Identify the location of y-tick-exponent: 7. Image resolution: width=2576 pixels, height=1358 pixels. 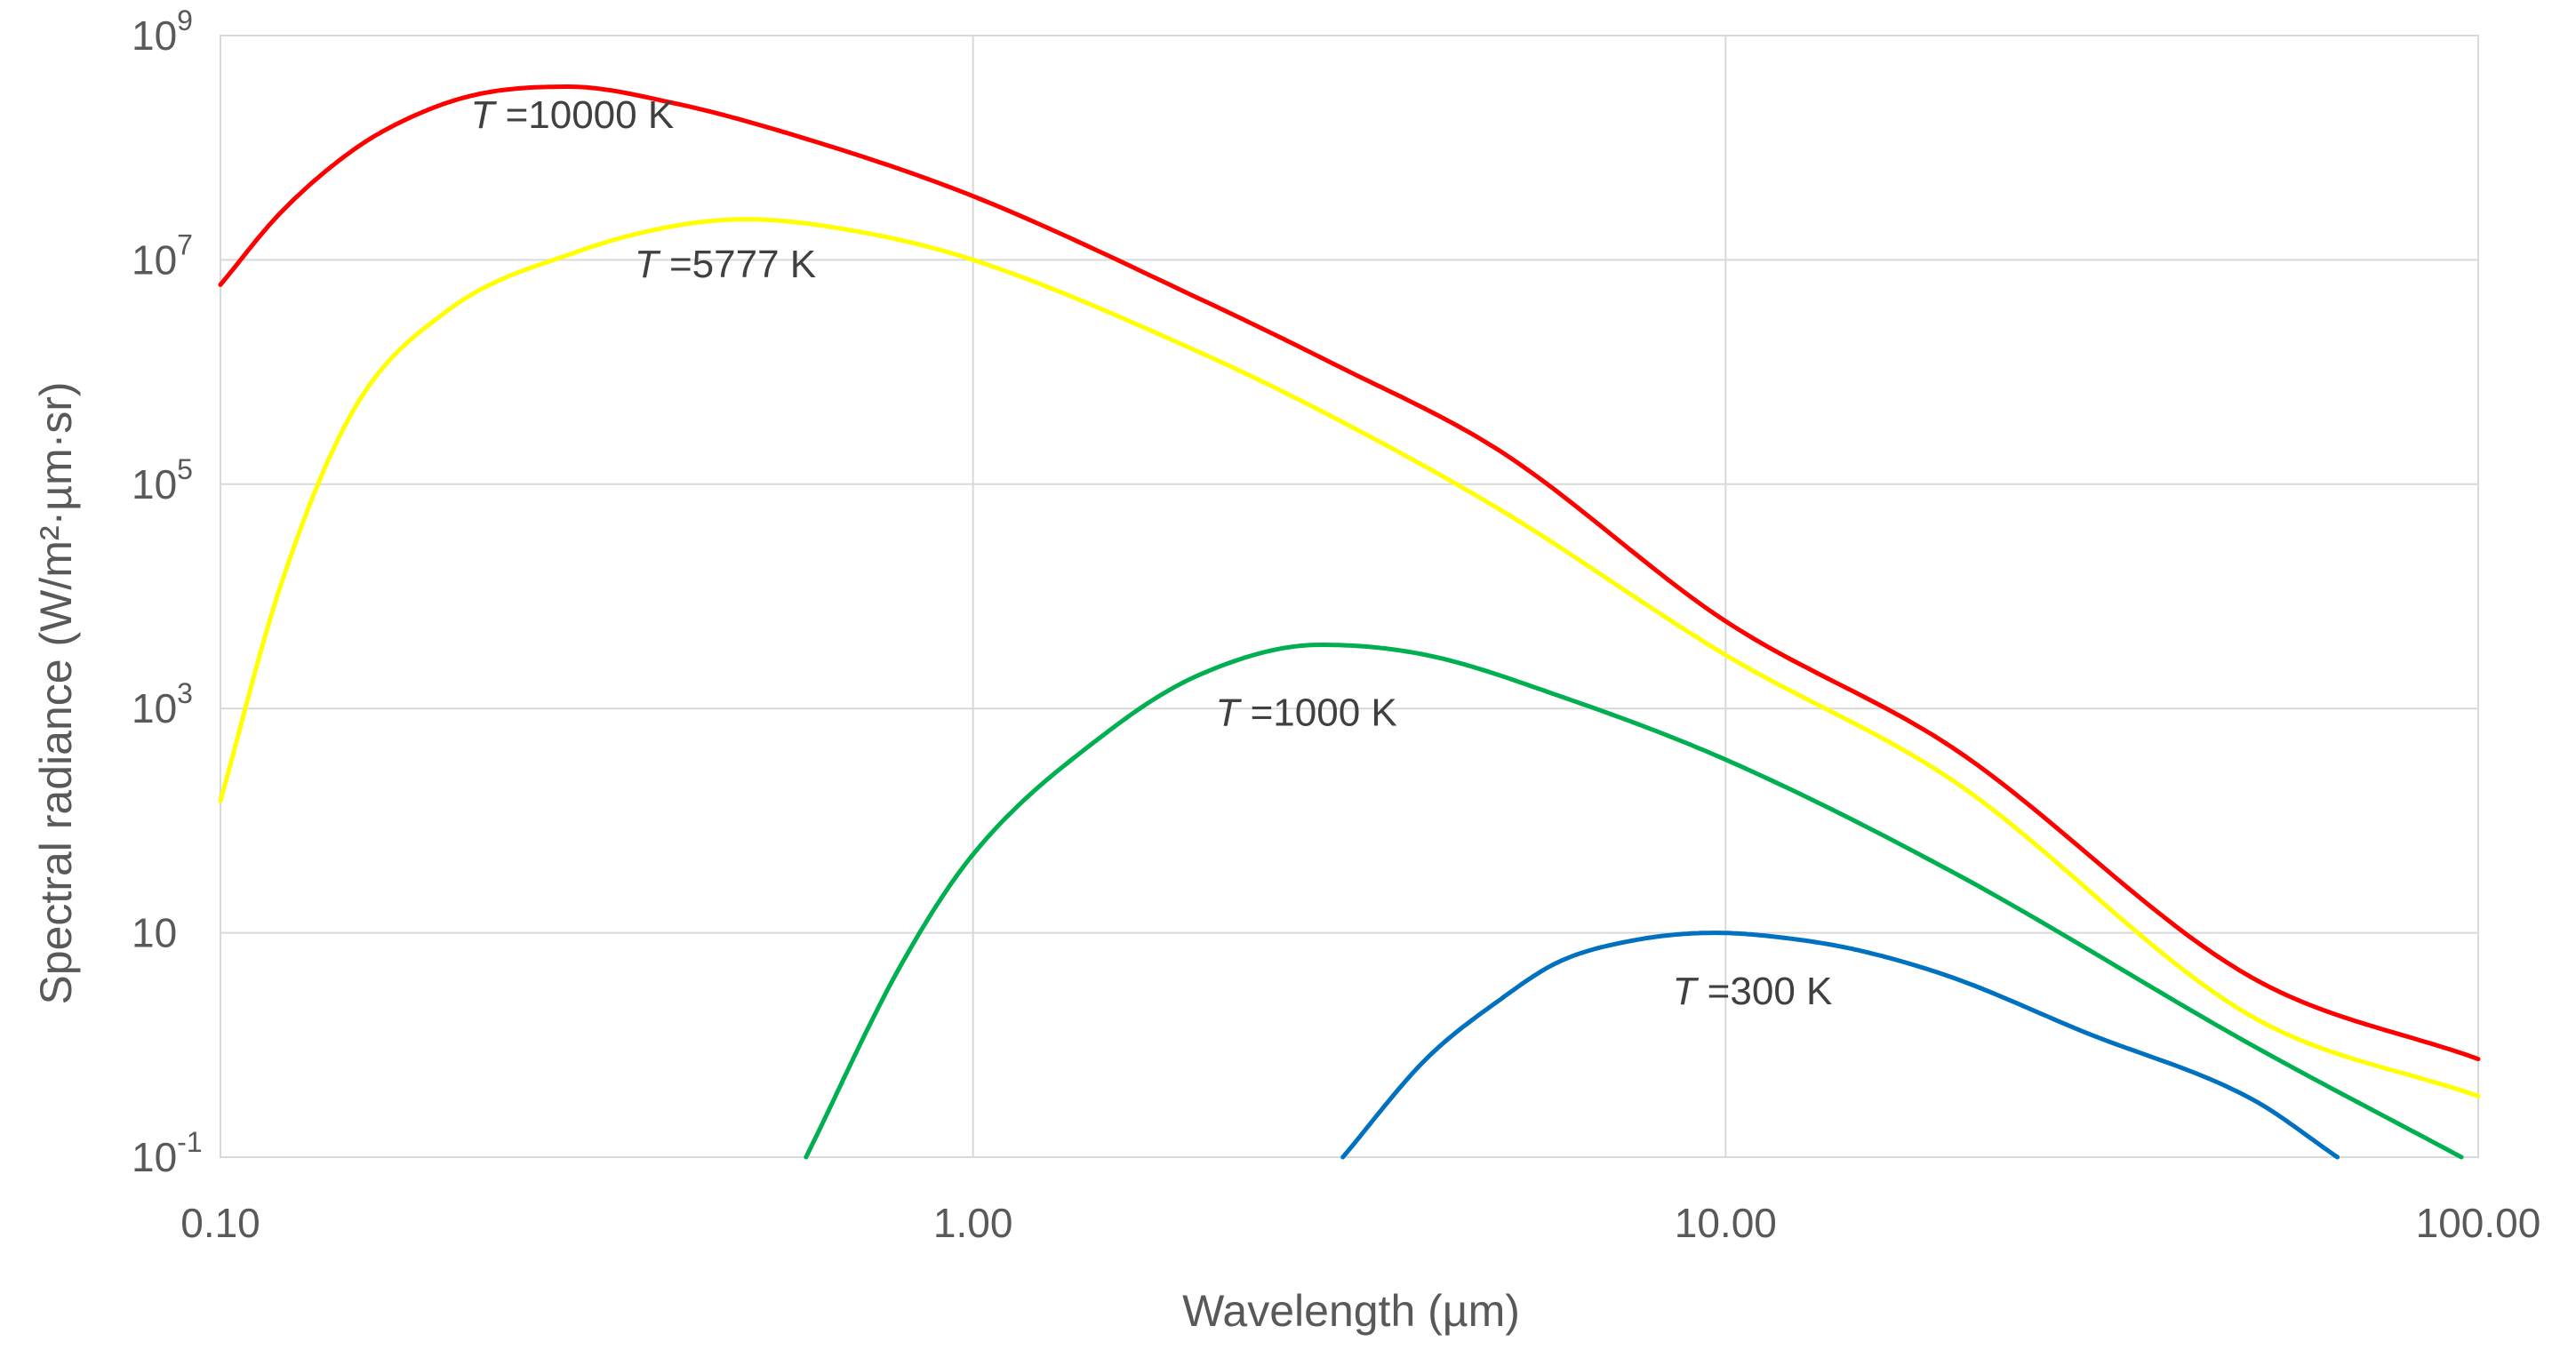
(185, 244).